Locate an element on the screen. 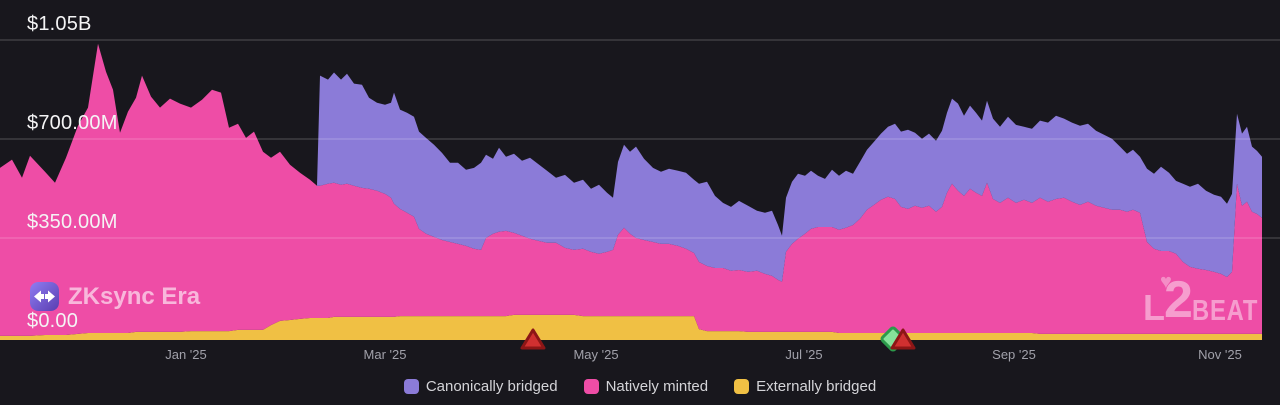  y-axis-label-700m: $700.00M is located at coordinates (72, 123).